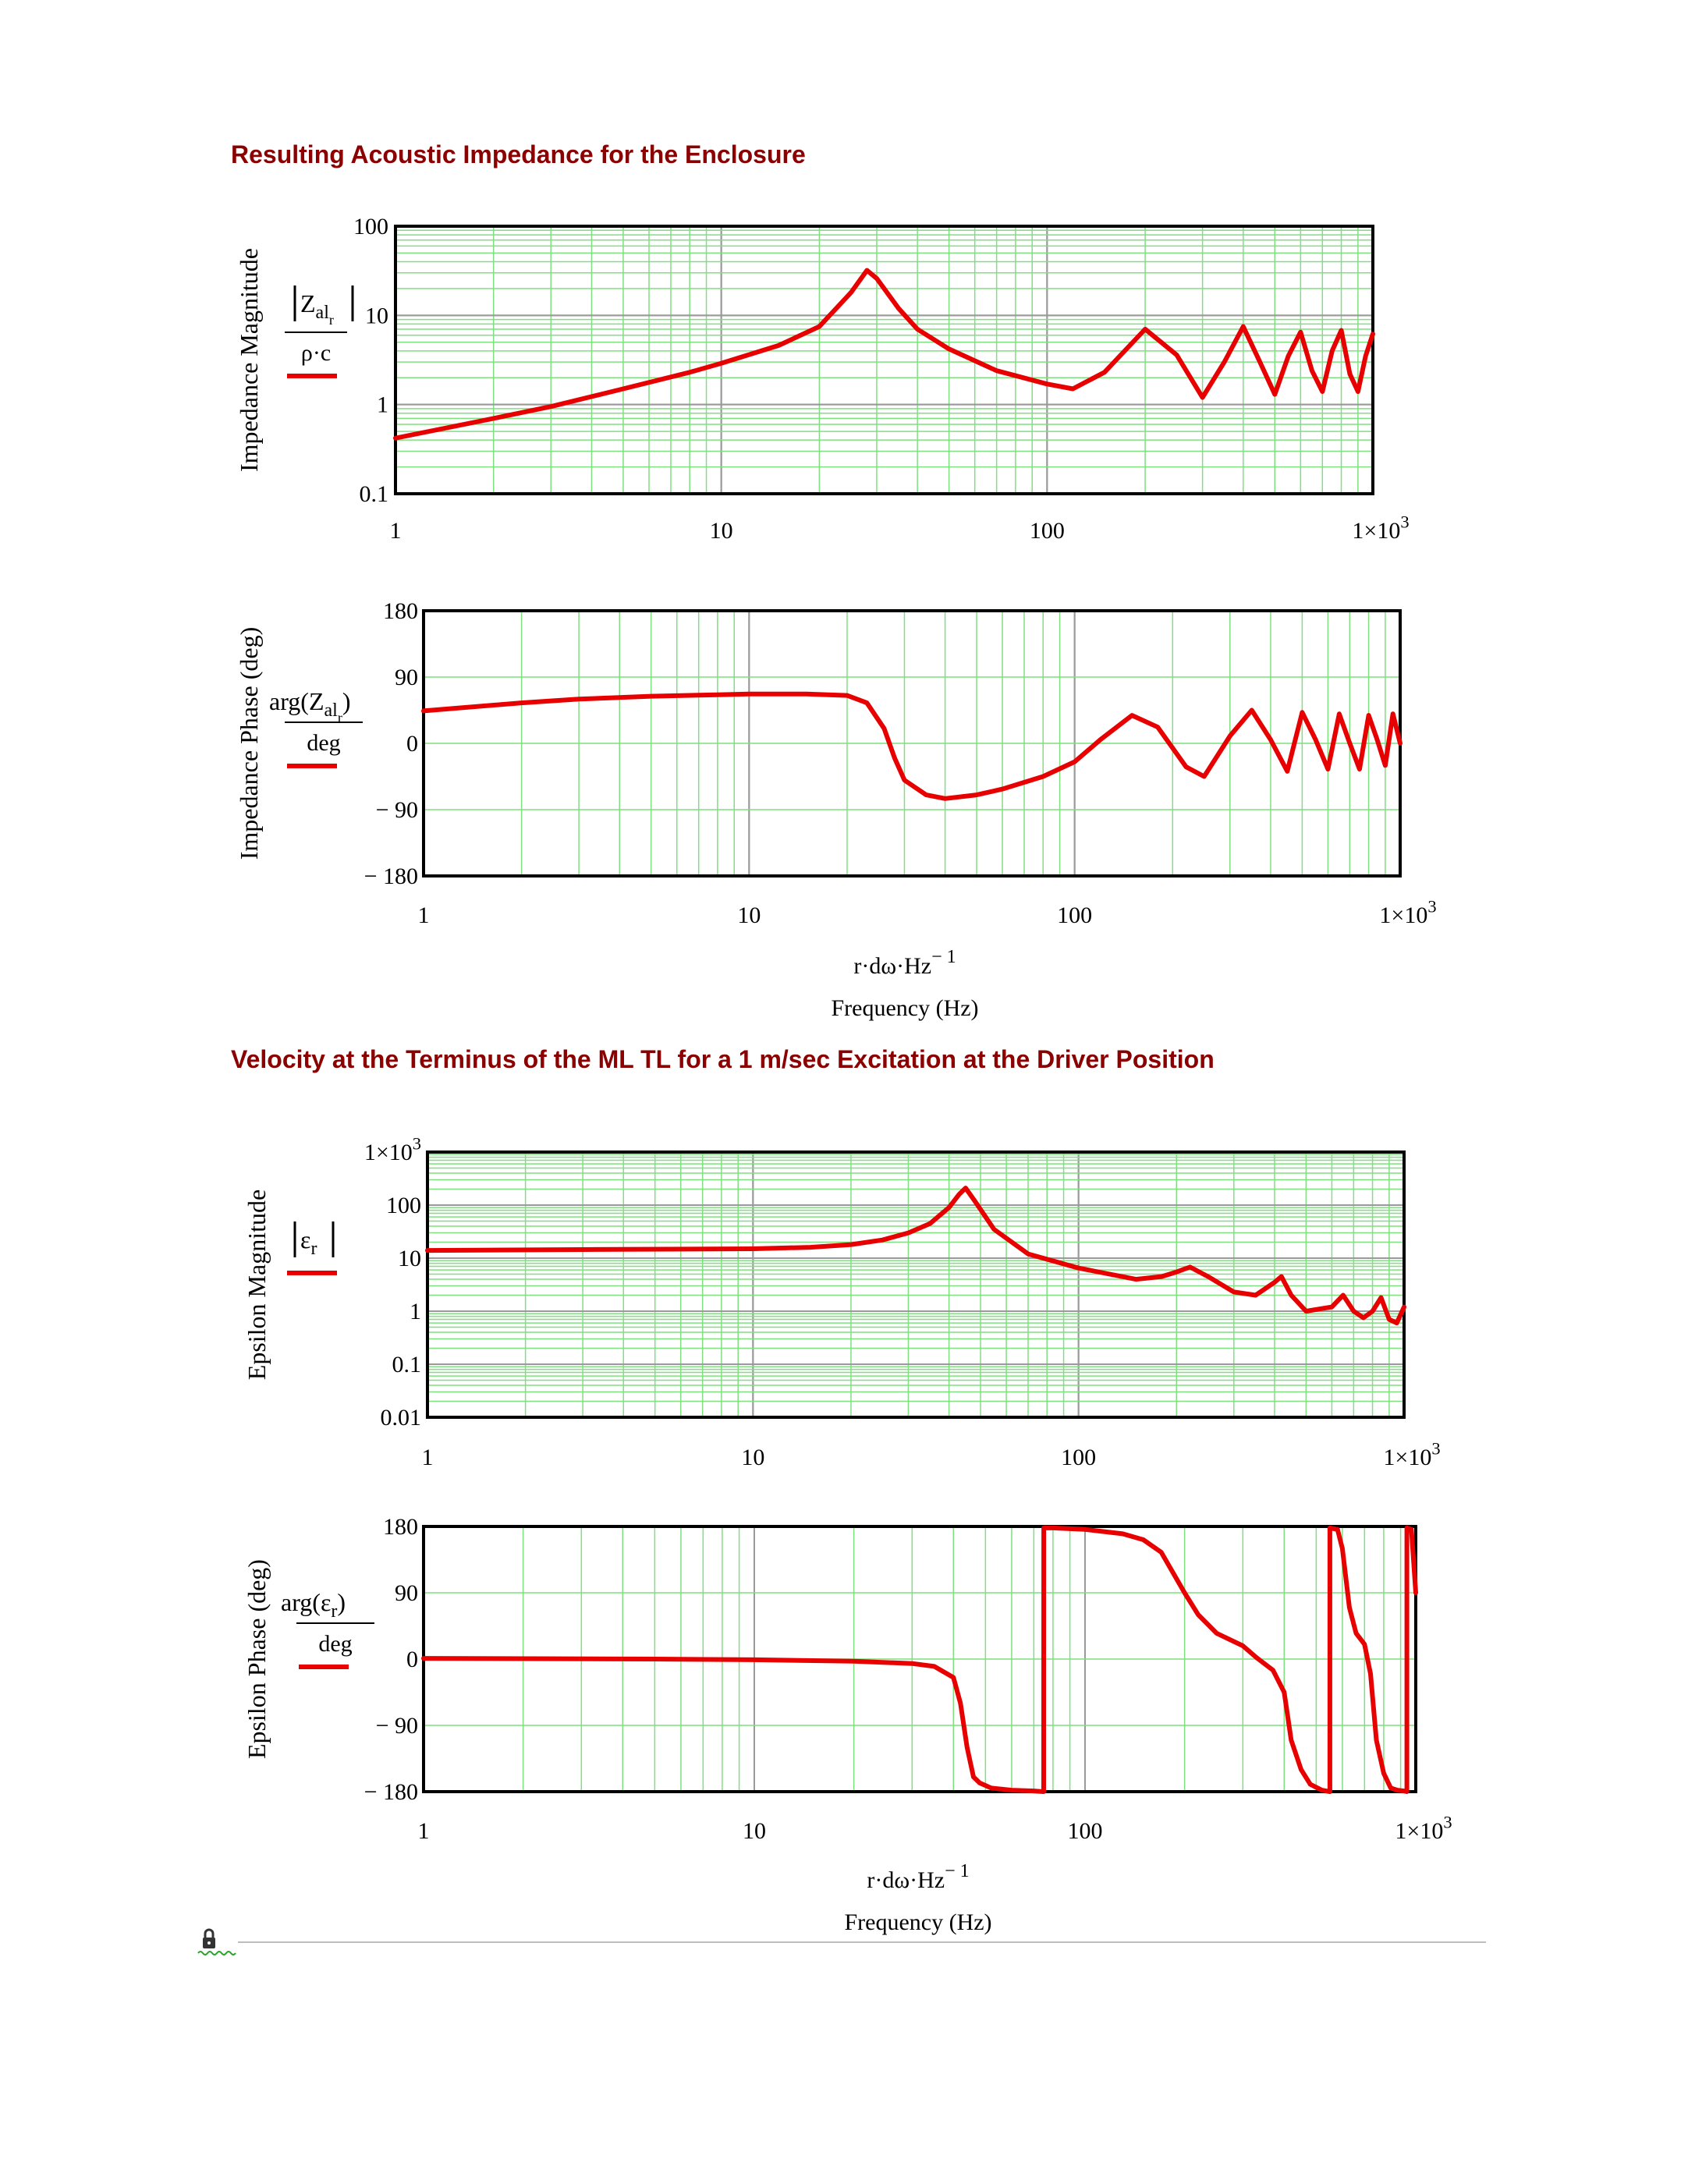  I want to click on legend-numerator: arg(Zalr), so click(309, 706).